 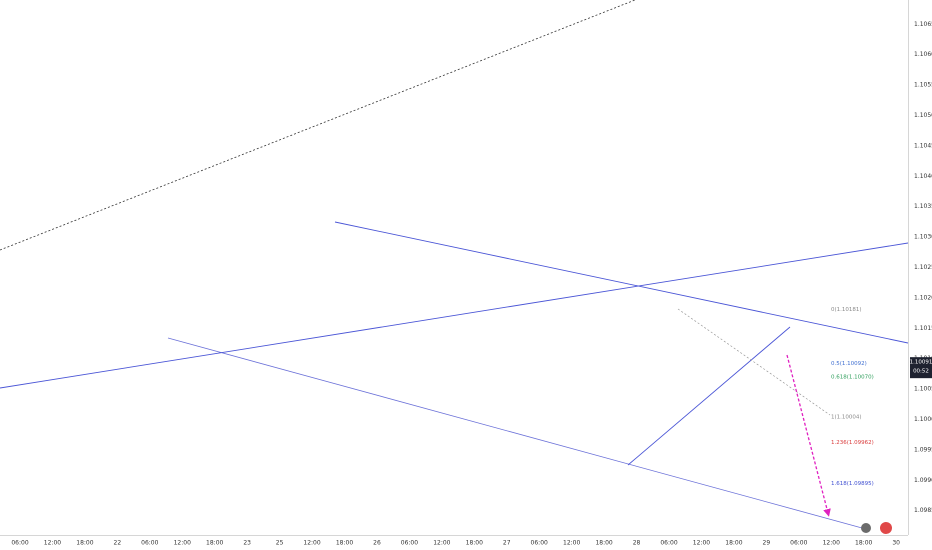 I want to click on y-tick-label: 1.10450, so click(x=923, y=145).